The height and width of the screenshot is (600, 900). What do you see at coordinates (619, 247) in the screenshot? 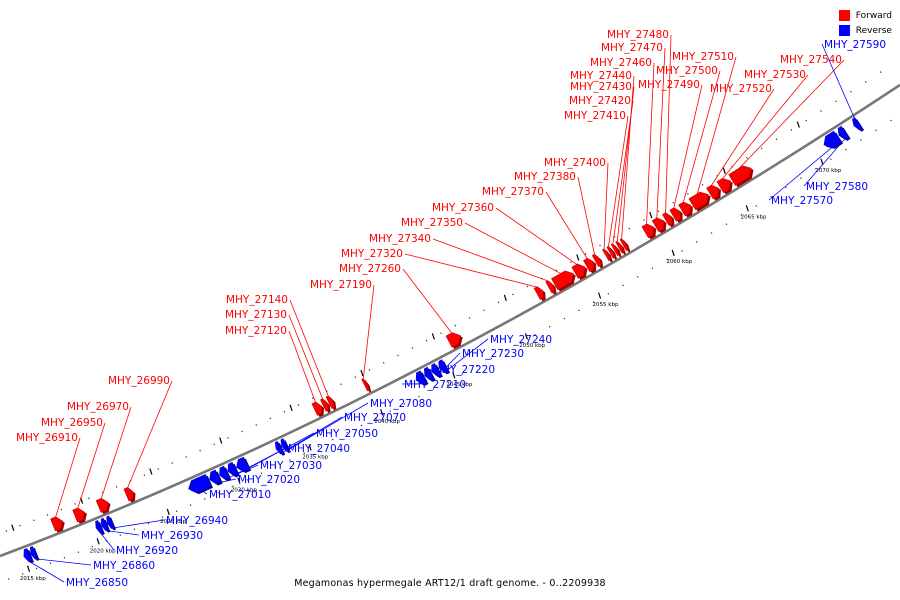
I see `mhy-27430-arrow` at bounding box center [619, 247].